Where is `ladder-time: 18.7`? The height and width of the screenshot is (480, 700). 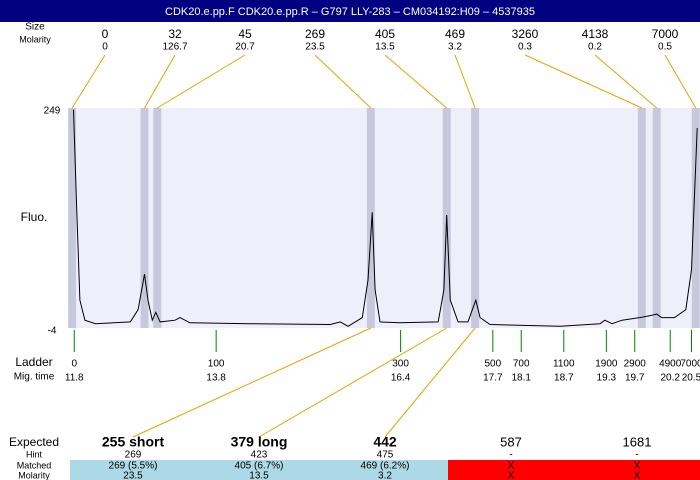
ladder-time: 18.7 is located at coordinates (564, 378).